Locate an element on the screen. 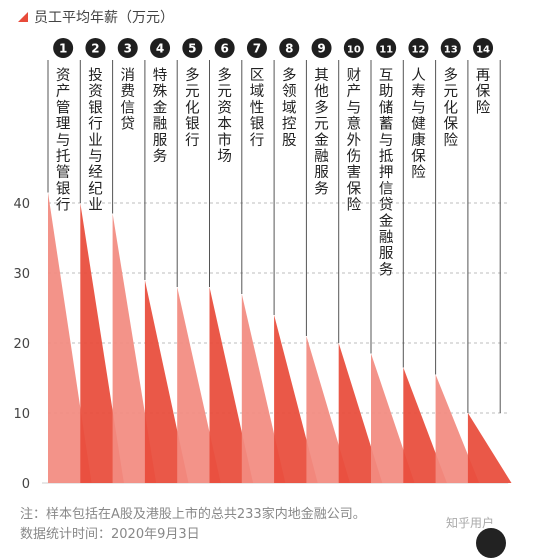  y-tick-label: 30 is located at coordinates (21, 274).